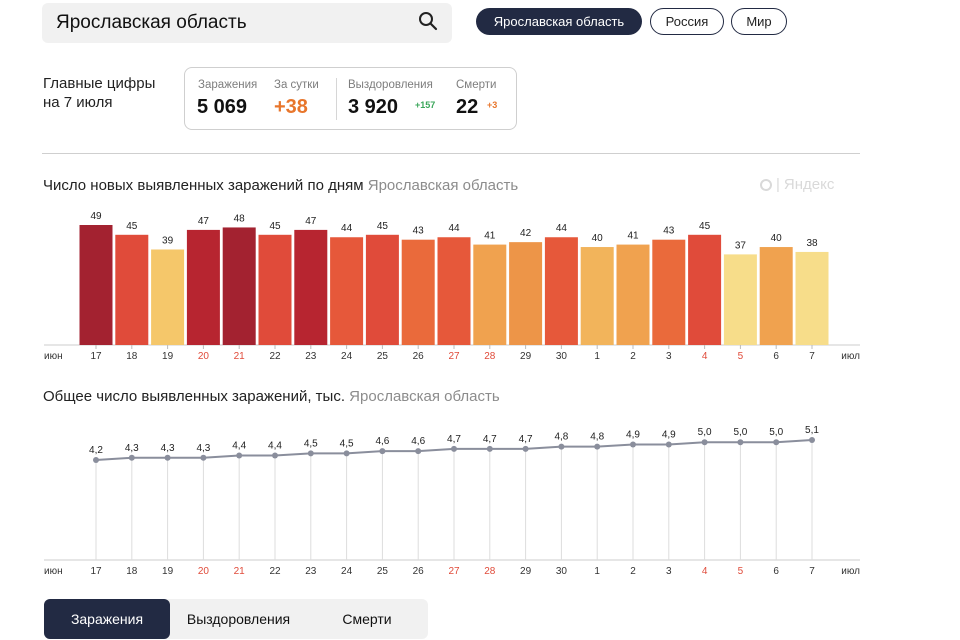  Describe the element at coordinates (526, 571) in the screenshot. I see `x-tick-label: 29` at that location.